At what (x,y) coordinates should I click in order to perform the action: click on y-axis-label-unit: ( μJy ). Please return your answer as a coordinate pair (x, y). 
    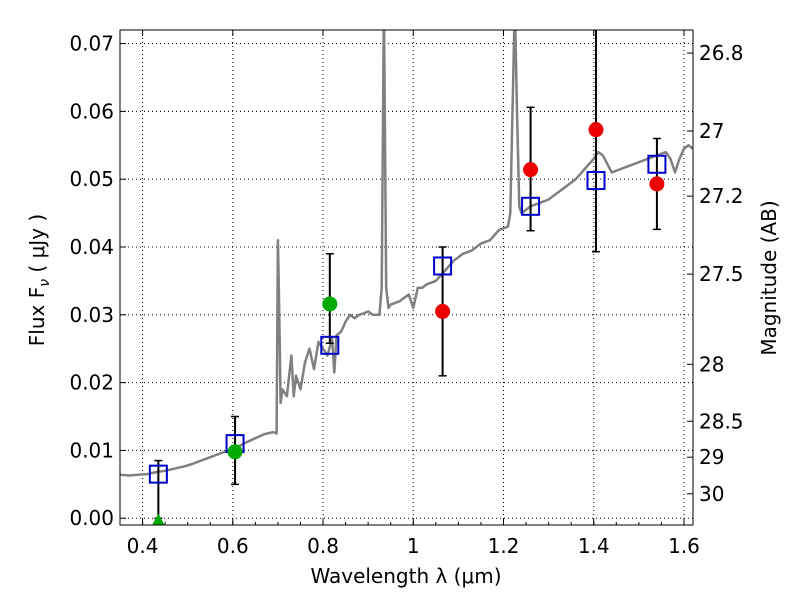
    Looking at the image, I should click on (37, 246).